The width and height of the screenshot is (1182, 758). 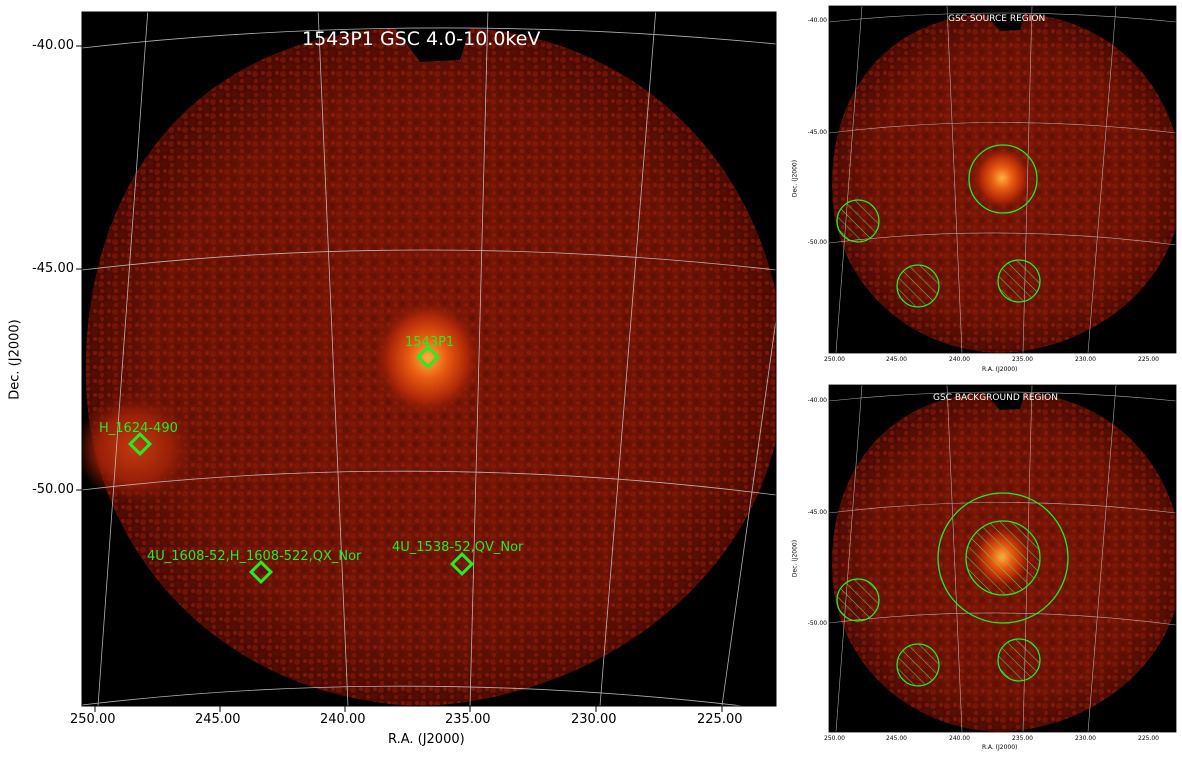 What do you see at coordinates (430, 342) in the screenshot?
I see `source-label-1543p1: 1543P1` at bounding box center [430, 342].